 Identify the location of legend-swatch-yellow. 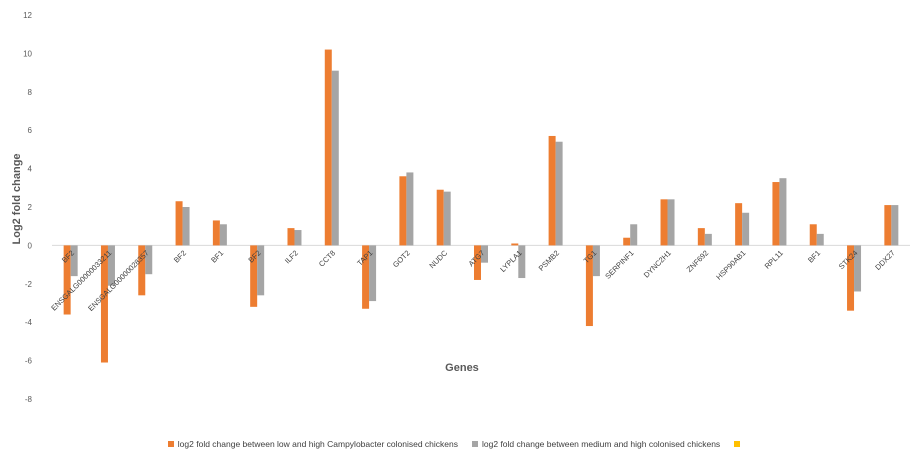
(737, 444).